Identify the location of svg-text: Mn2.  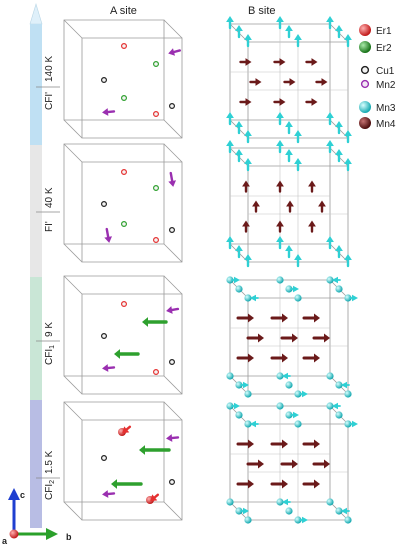
(386, 85).